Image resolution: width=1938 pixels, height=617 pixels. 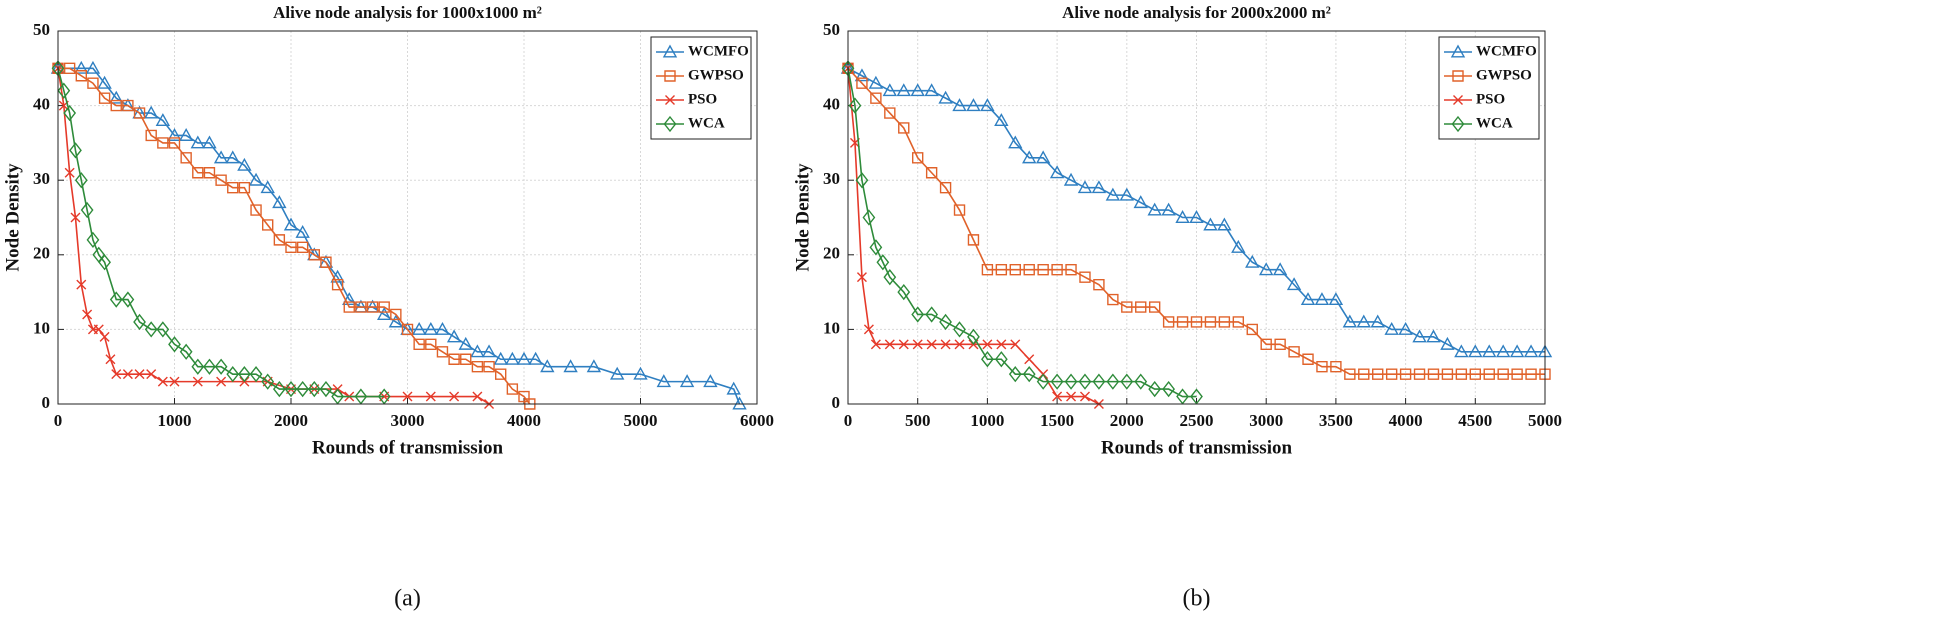 What do you see at coordinates (41, 327) in the screenshot?
I see `y-tick-label: 10` at bounding box center [41, 327].